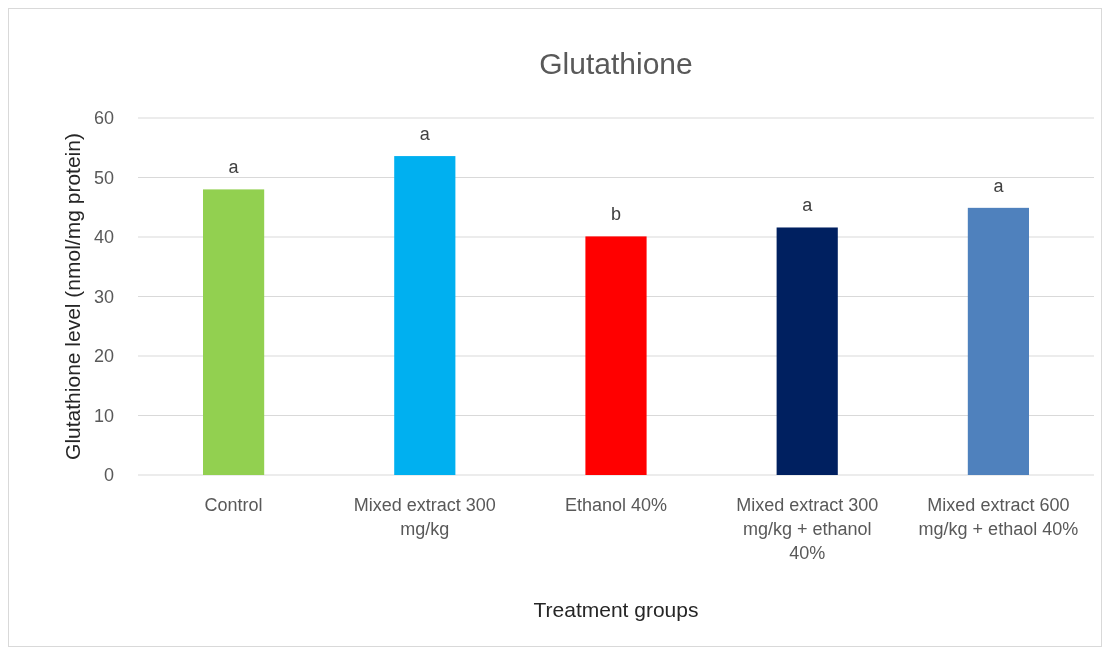 Image resolution: width=1110 pixels, height=647 pixels. What do you see at coordinates (807, 529) in the screenshot?
I see `x-tick-label: Mixed extract 300 mg/kg + ethanol 40%` at bounding box center [807, 529].